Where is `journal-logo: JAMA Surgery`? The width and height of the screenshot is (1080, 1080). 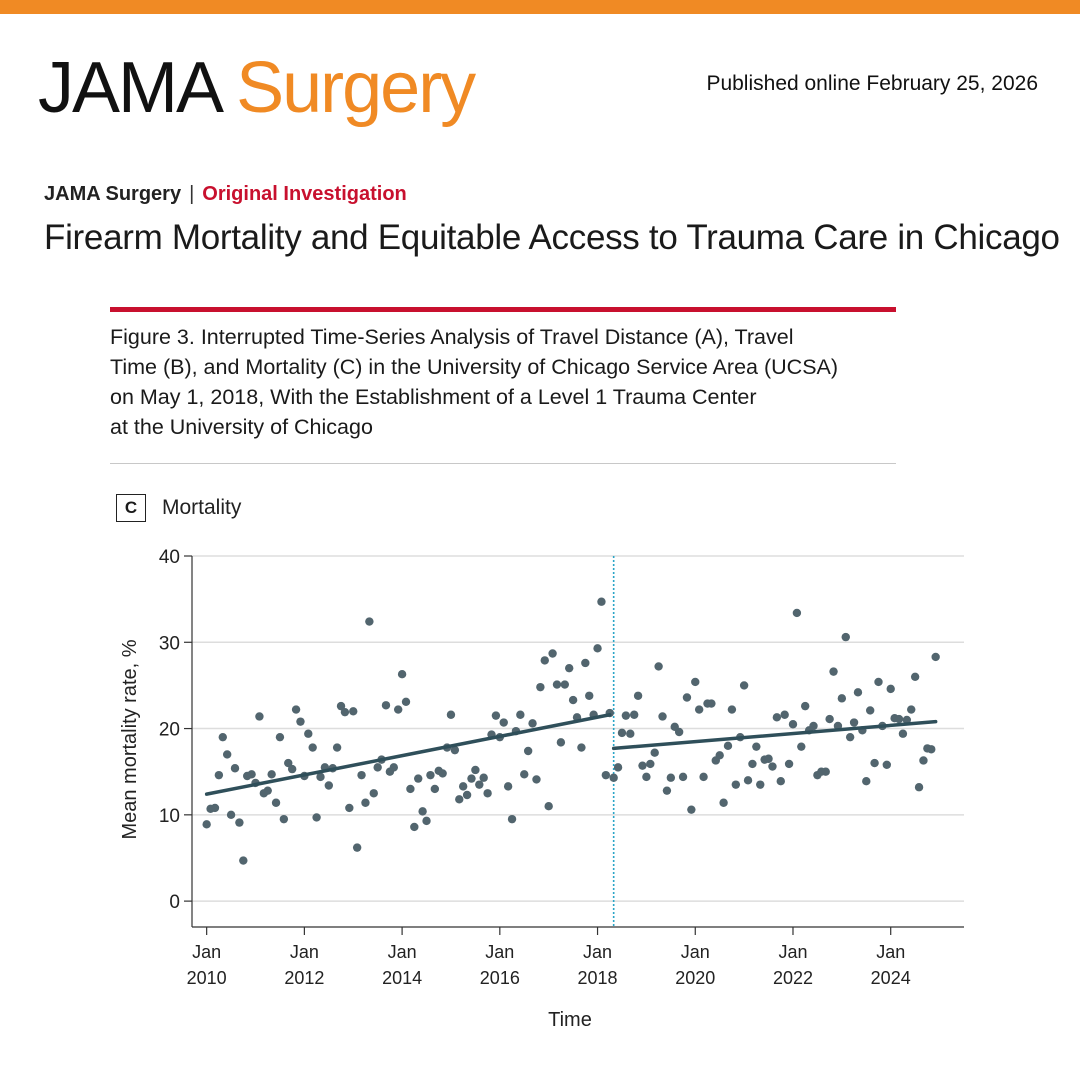
journal-logo: JAMA Surgery is located at coordinates (257, 88).